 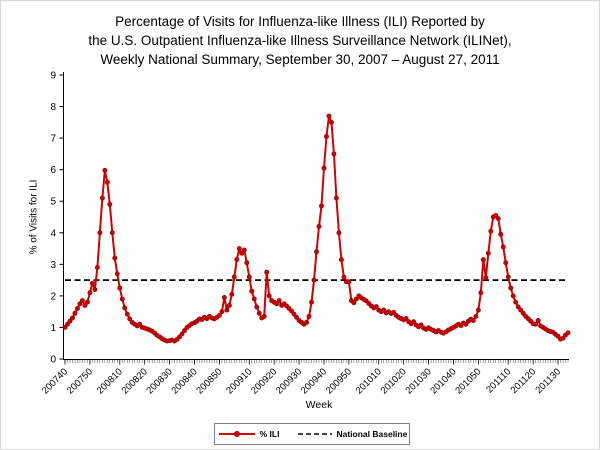 I want to click on y-tick-label: 9, so click(x=53, y=76).